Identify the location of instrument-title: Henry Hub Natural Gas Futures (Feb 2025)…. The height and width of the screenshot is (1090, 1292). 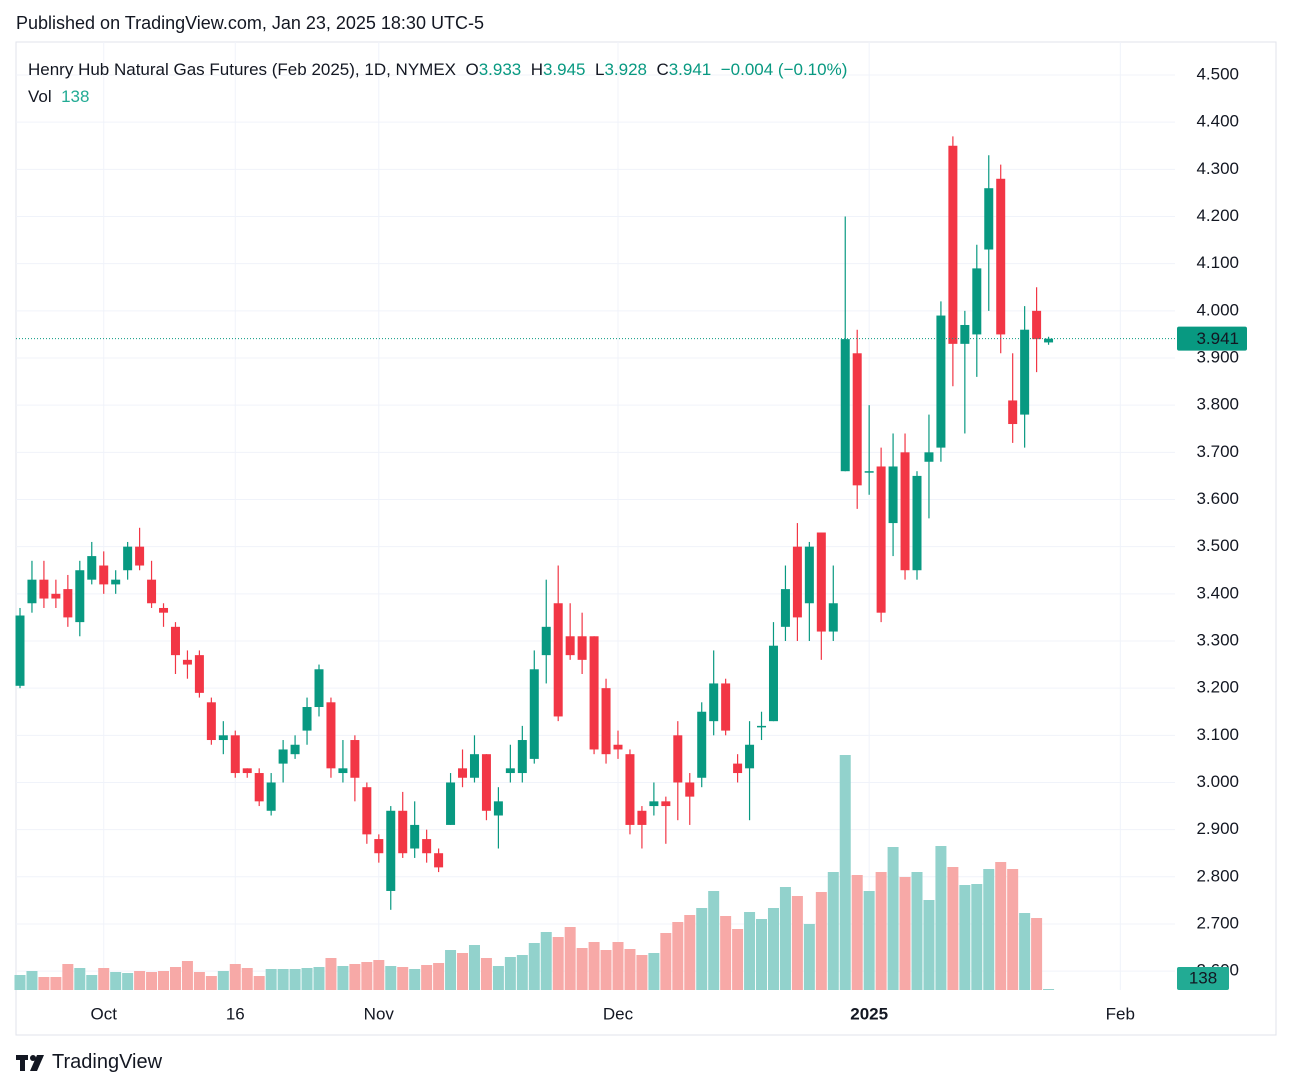
(242, 69).